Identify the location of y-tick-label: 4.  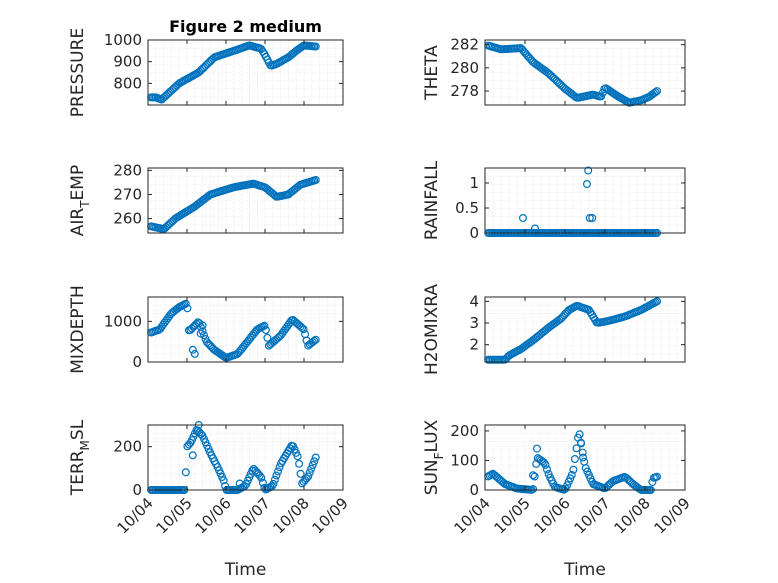
(474, 301).